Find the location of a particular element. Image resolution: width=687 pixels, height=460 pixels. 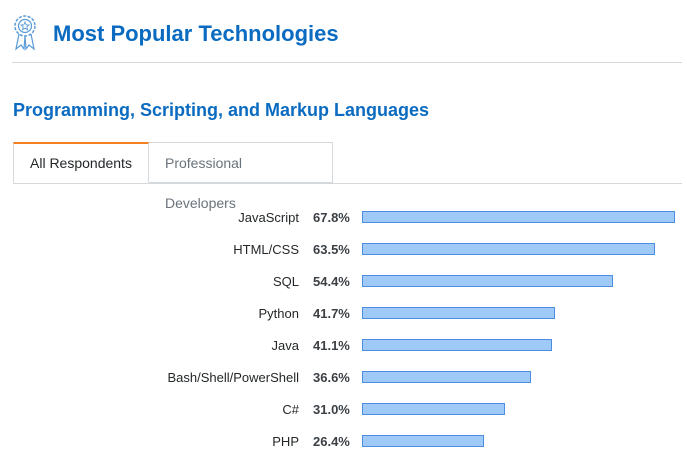

language-label: Python is located at coordinates (278, 313).